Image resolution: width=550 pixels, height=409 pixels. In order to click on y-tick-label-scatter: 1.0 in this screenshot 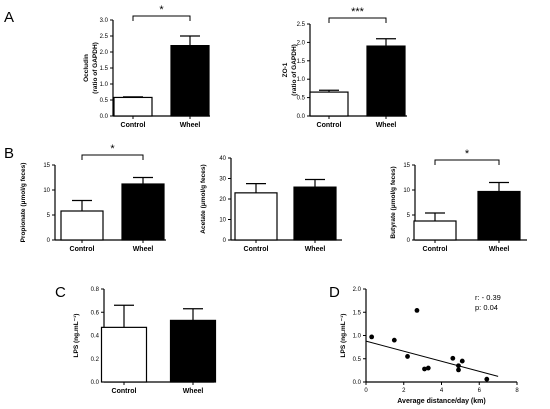, I will do `click(357, 337)`.